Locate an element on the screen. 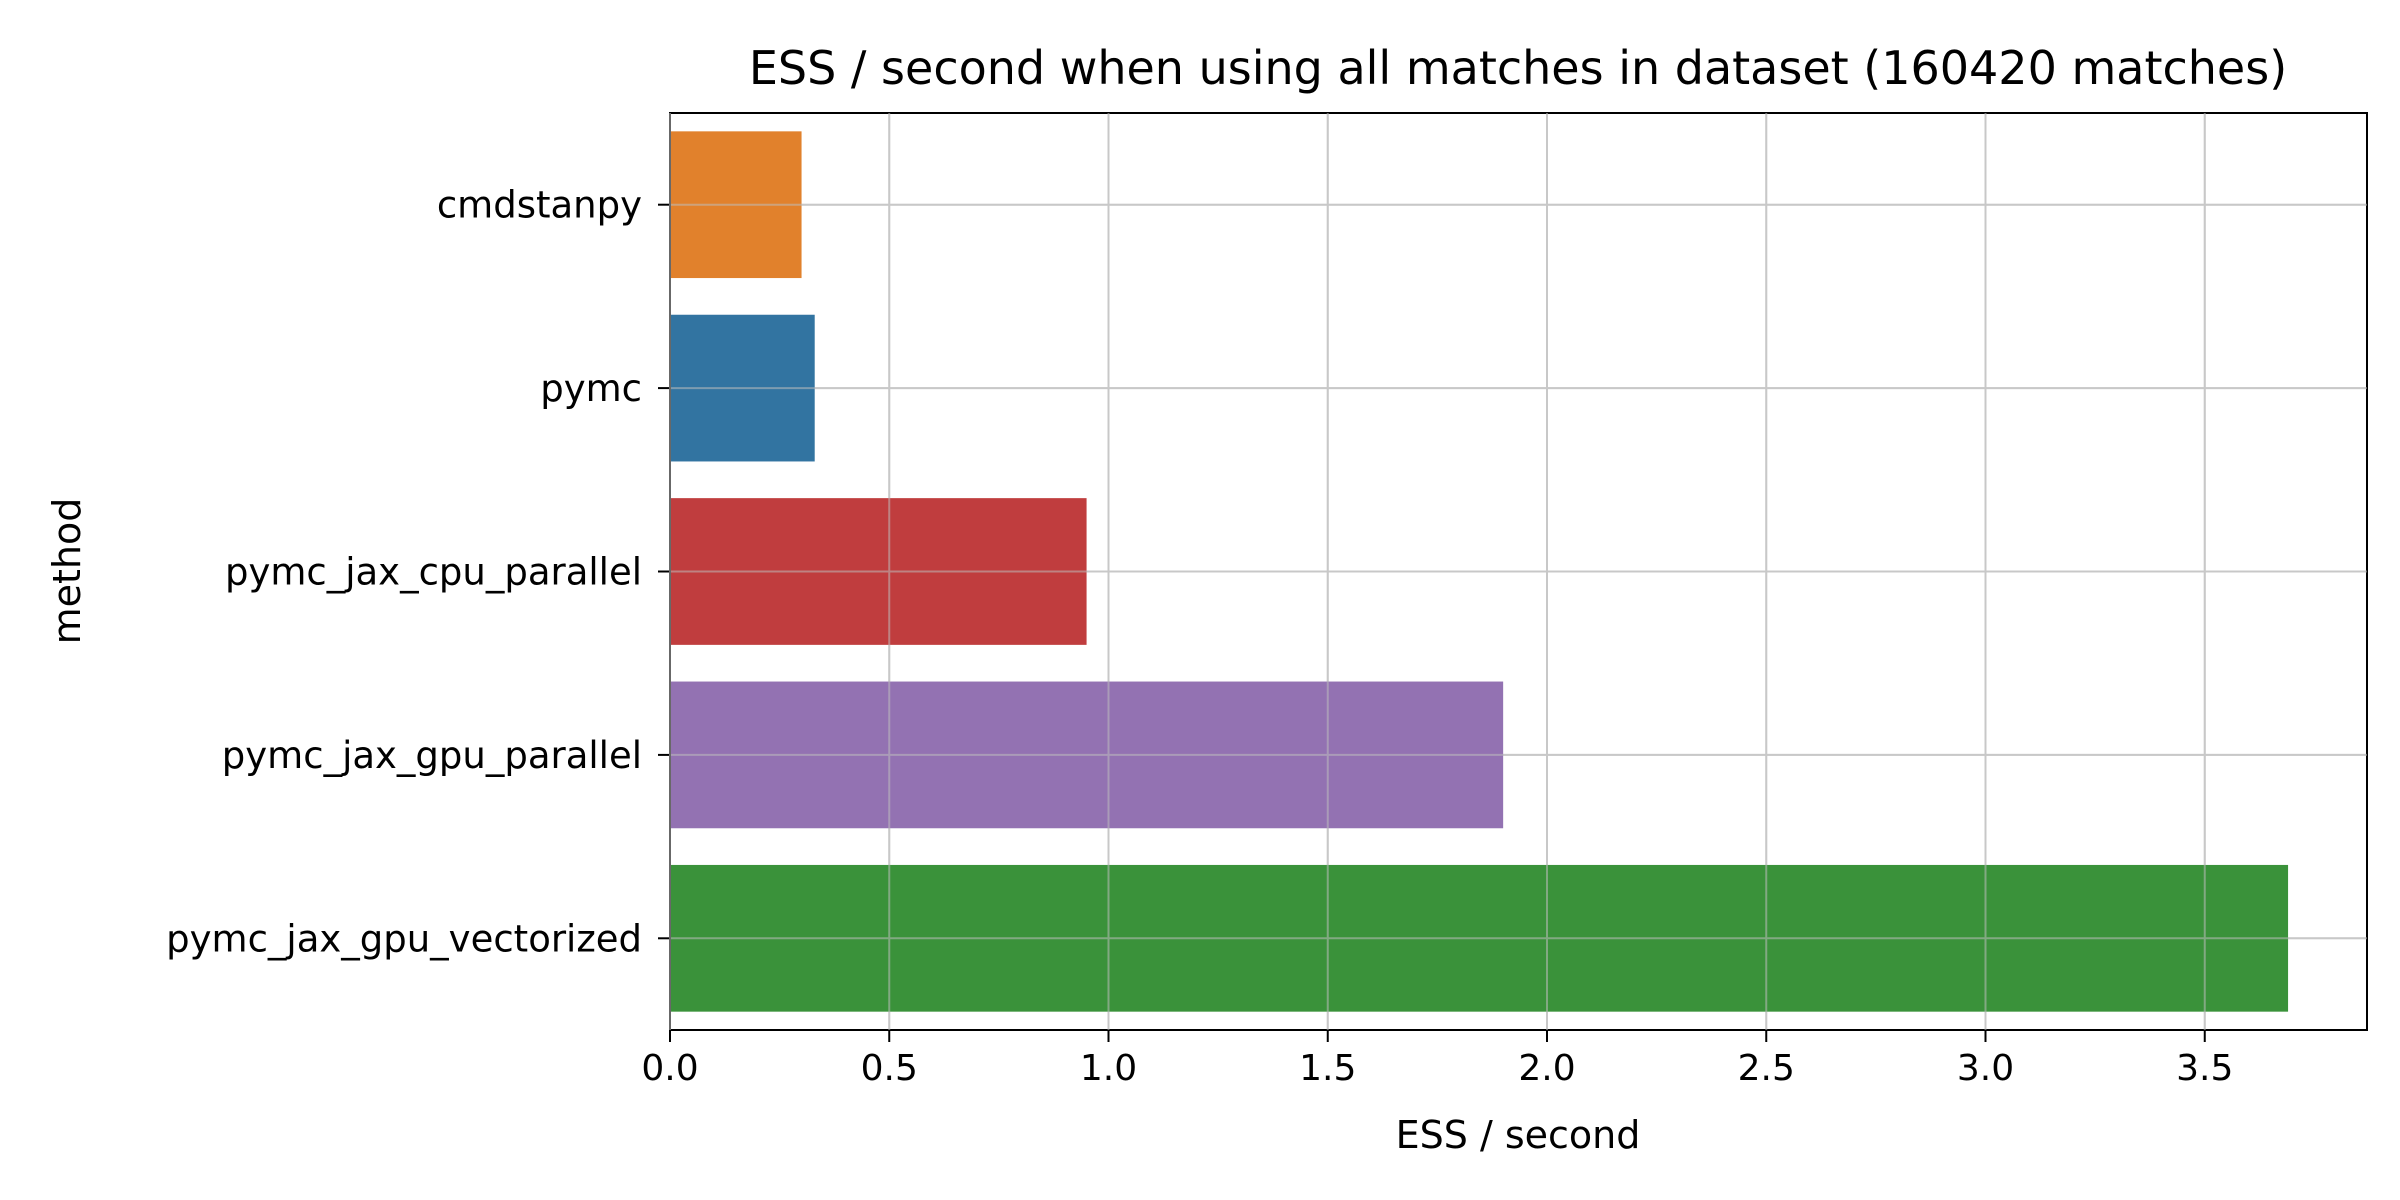 The width and height of the screenshot is (2400, 1200). x-tick-label: 0.5 is located at coordinates (889, 1068).